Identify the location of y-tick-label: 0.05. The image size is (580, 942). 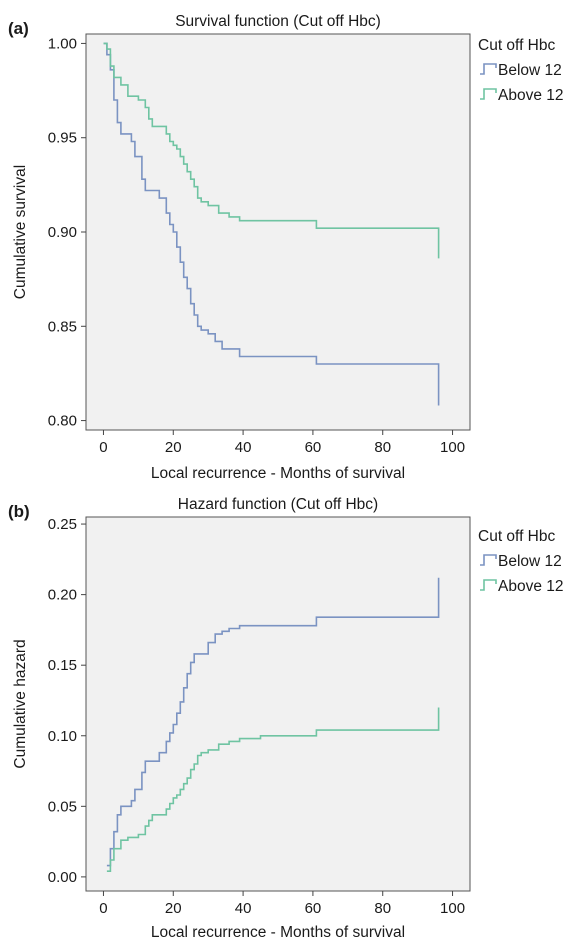
(62, 806).